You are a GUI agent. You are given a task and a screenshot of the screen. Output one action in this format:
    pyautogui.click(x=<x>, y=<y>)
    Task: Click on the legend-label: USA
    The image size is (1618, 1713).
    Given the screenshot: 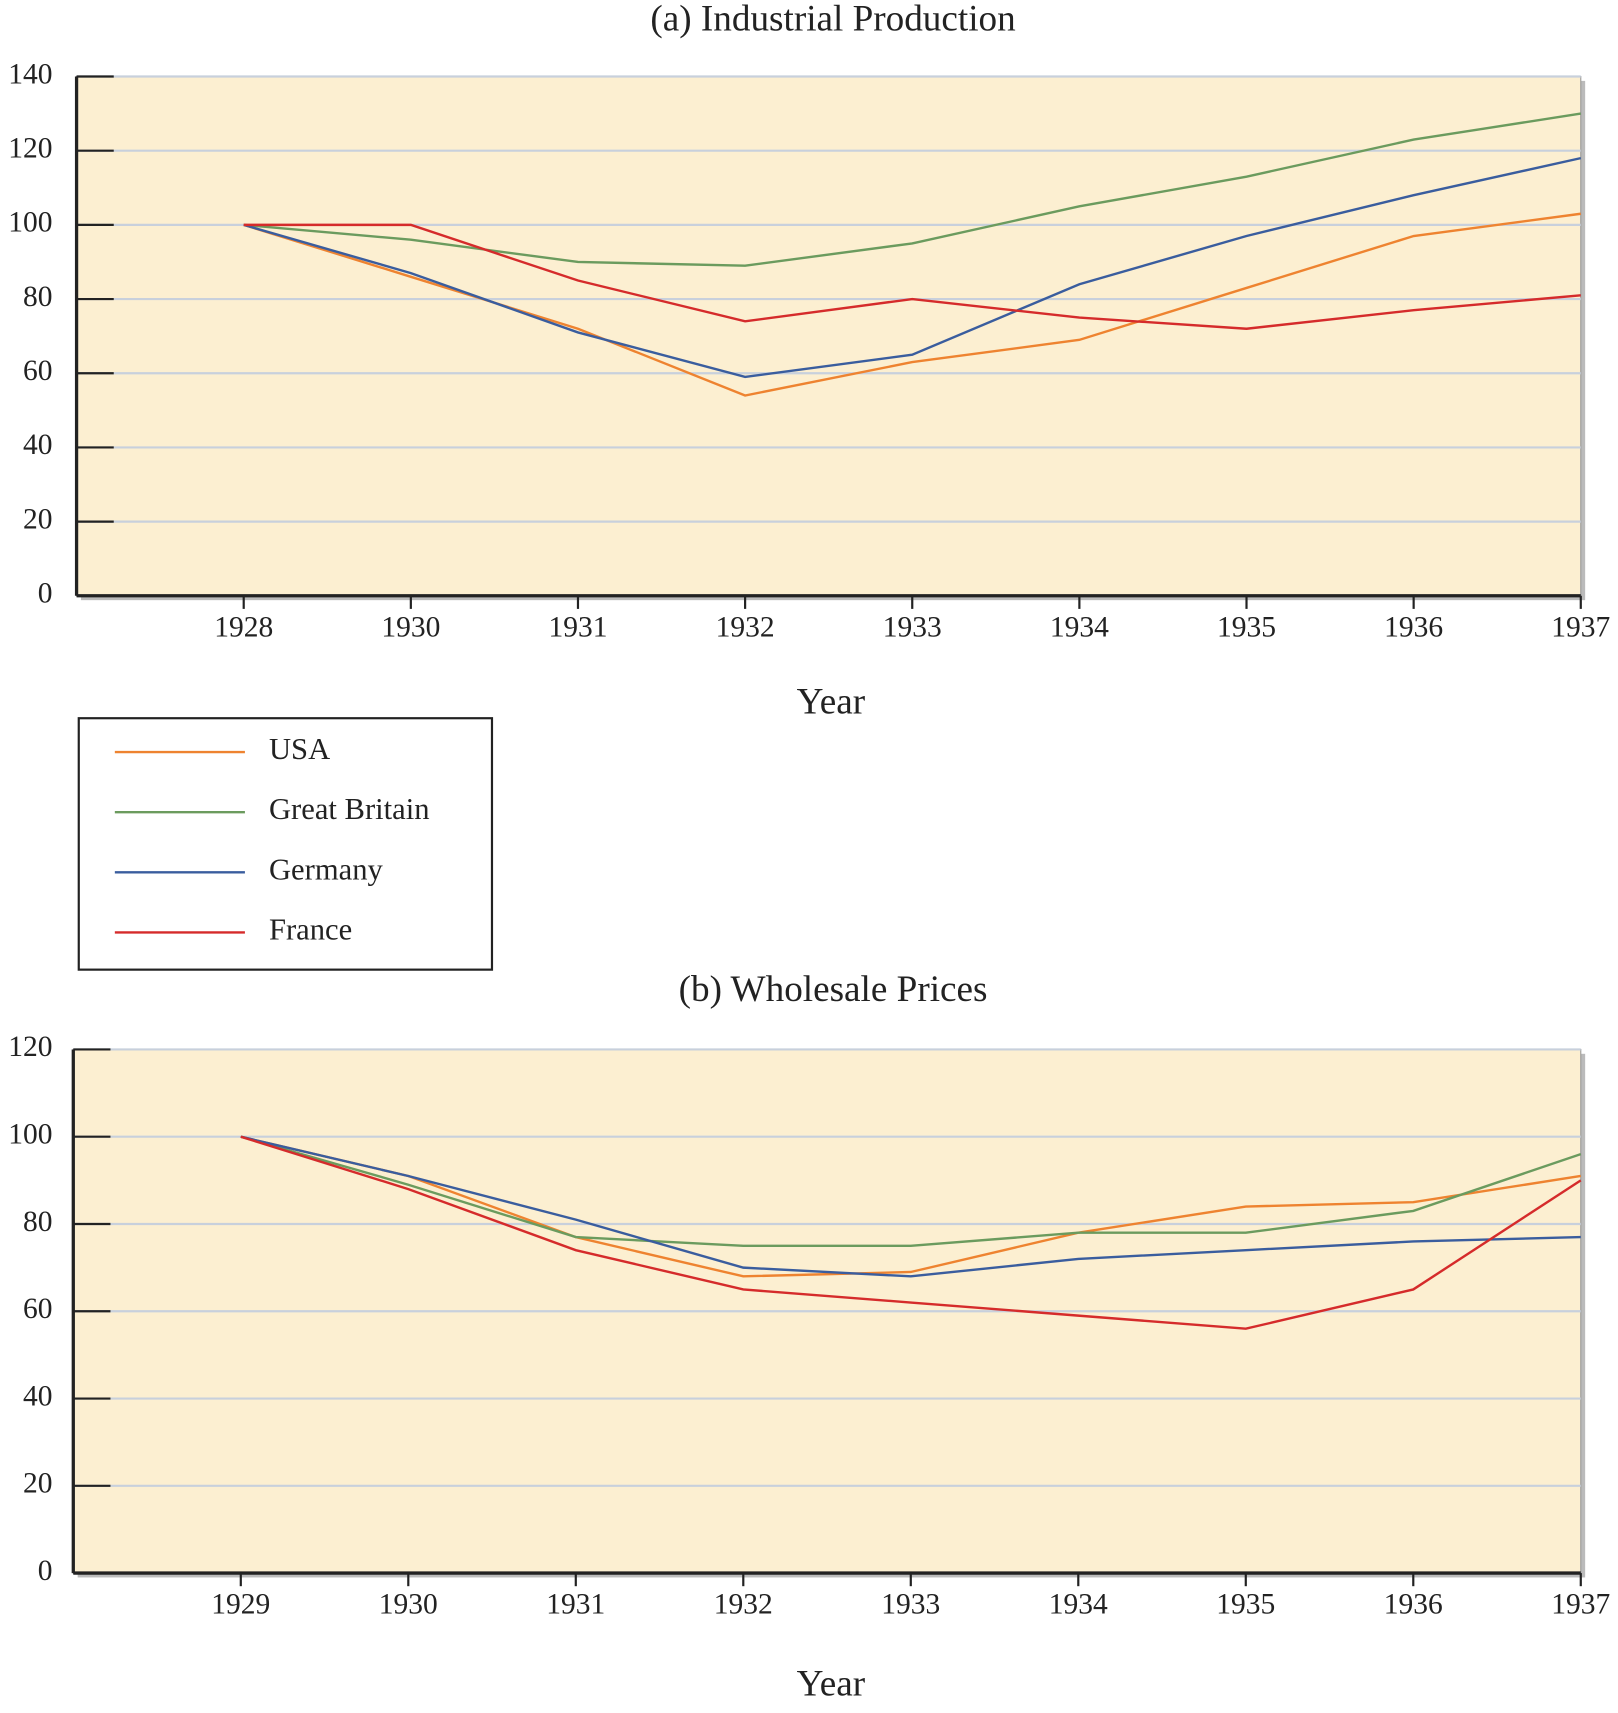 What is the action you would take?
    pyautogui.click(x=299, y=749)
    